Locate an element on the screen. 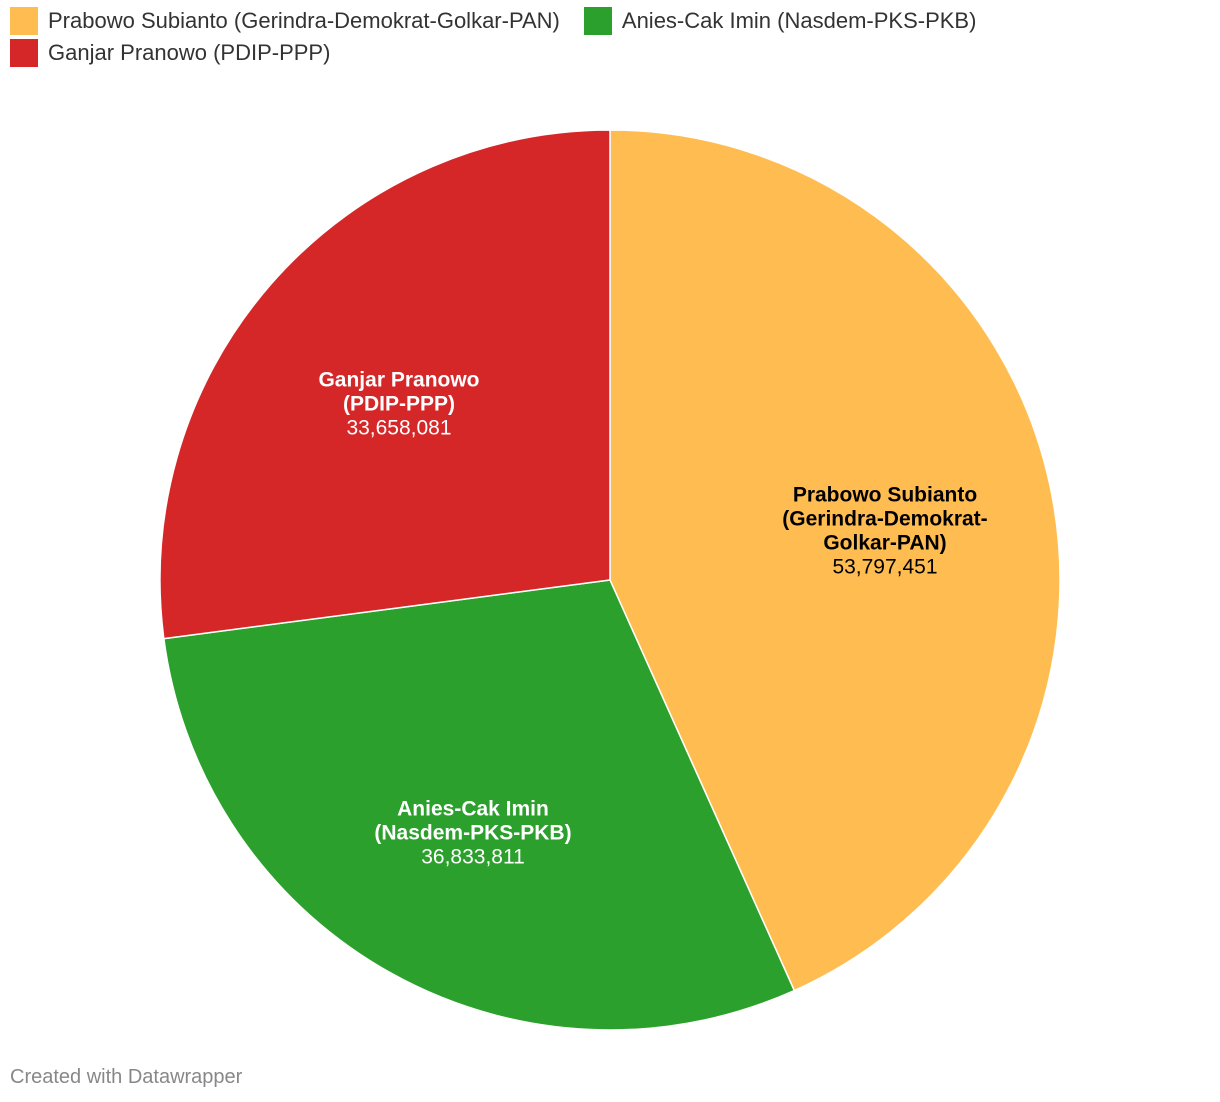 The height and width of the screenshot is (1102, 1220). pie-label-ganjar: Ganjar Pranowo(PDIP-PPP)33,658,081 is located at coordinates (398, 404).